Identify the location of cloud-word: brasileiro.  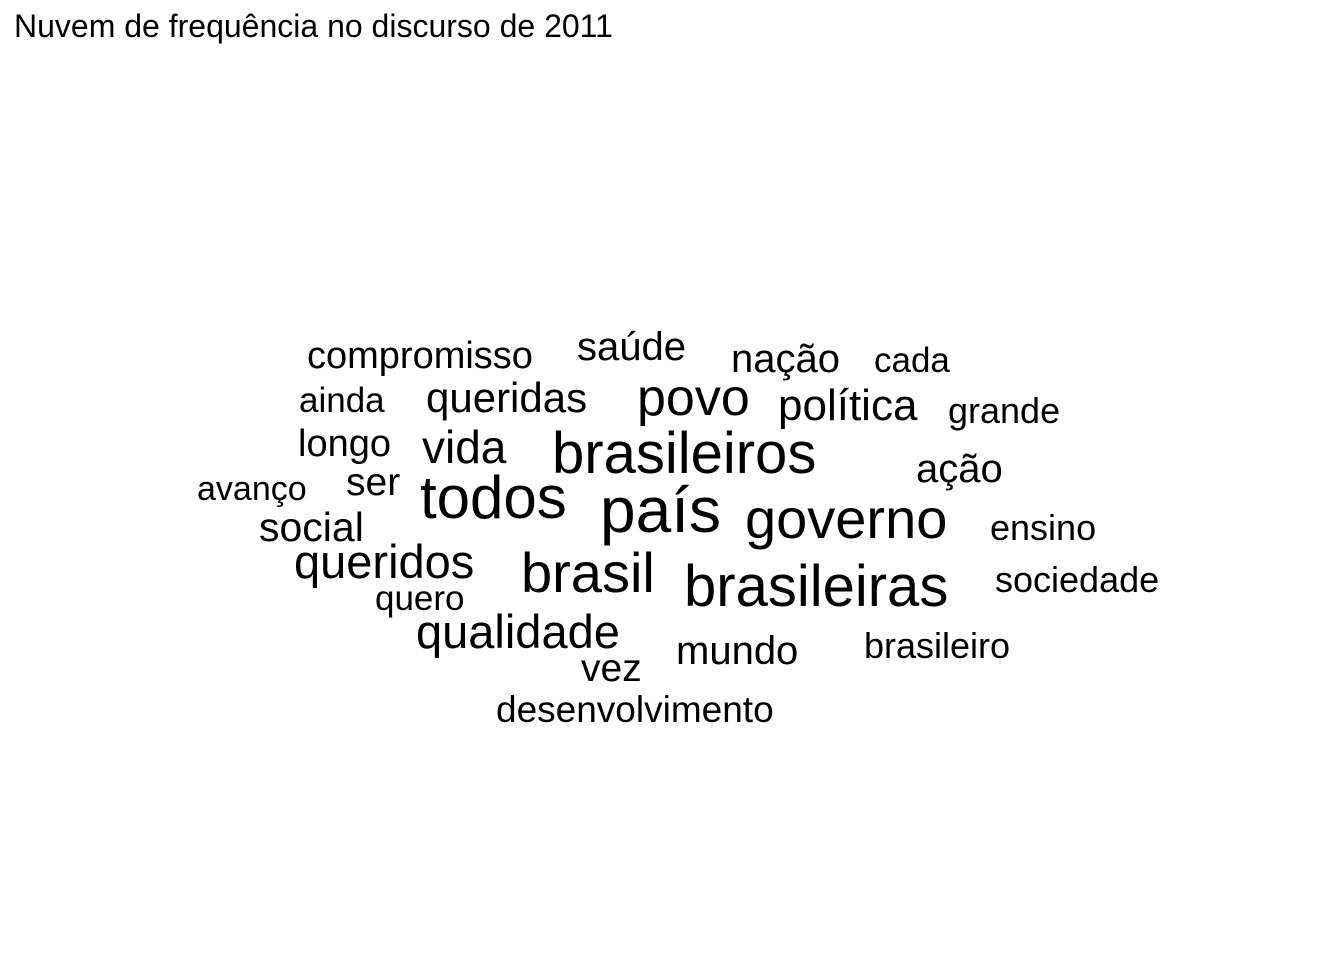
(937, 645).